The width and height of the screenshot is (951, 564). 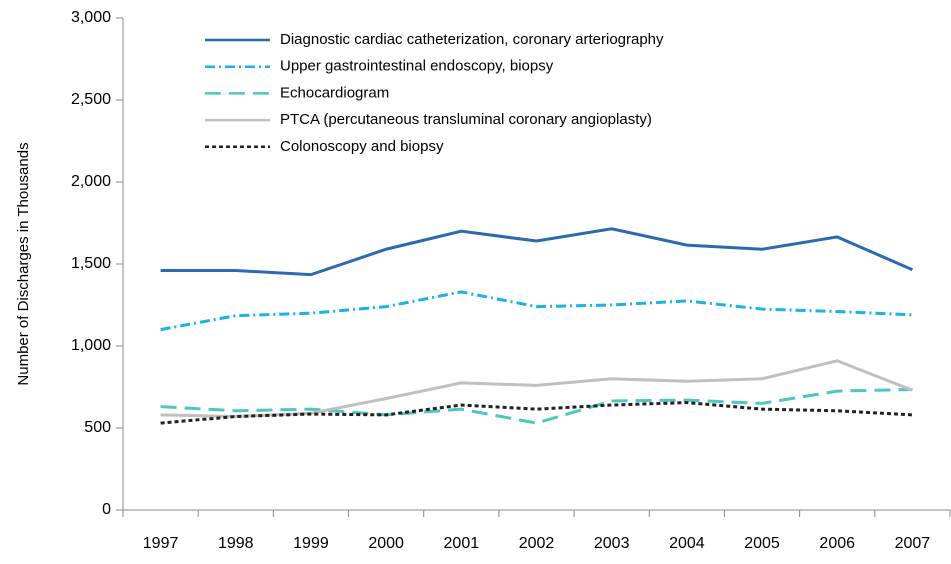 I want to click on x-tick-label: 2007, so click(x=913, y=543).